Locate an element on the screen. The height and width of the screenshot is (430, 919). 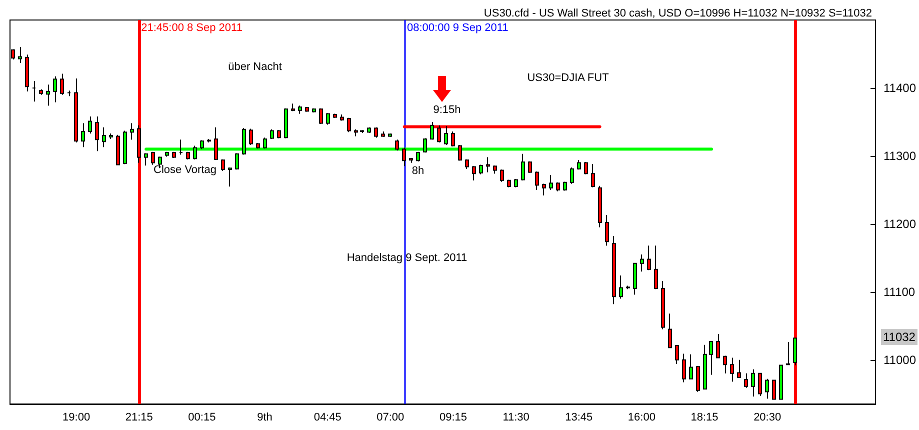
annotation: 8h is located at coordinates (418, 171).